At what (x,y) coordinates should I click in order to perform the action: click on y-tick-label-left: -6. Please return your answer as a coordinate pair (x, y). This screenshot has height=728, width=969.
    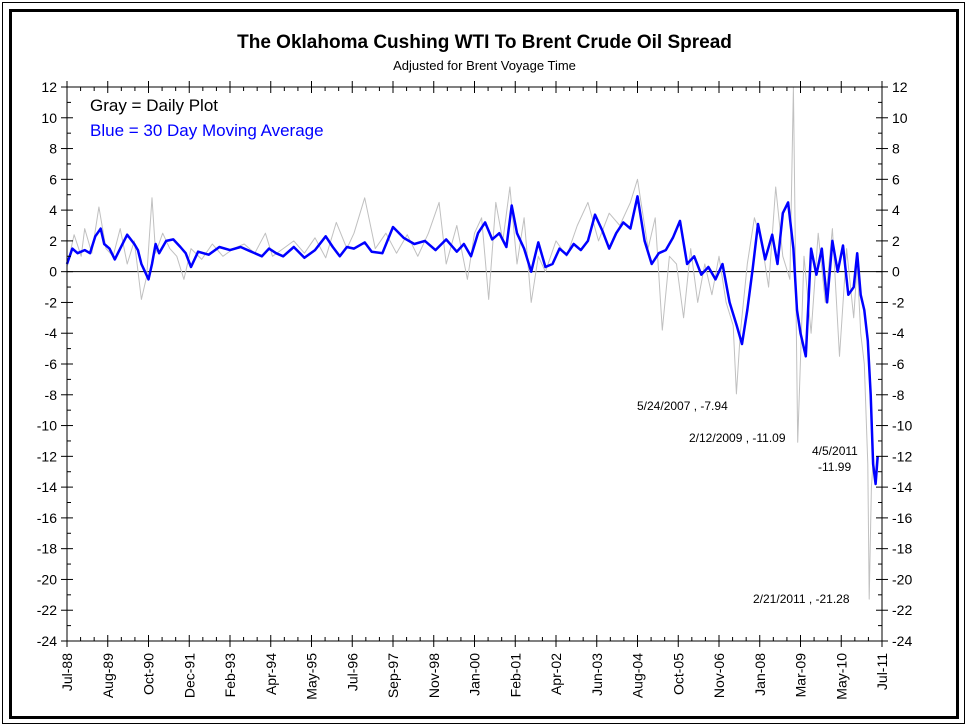
    Looking at the image, I should click on (51, 364).